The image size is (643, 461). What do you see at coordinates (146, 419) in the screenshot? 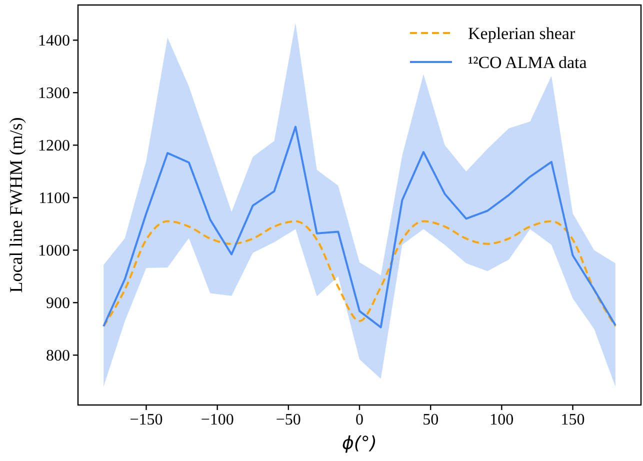
I see `x-tick-label: −150` at bounding box center [146, 419].